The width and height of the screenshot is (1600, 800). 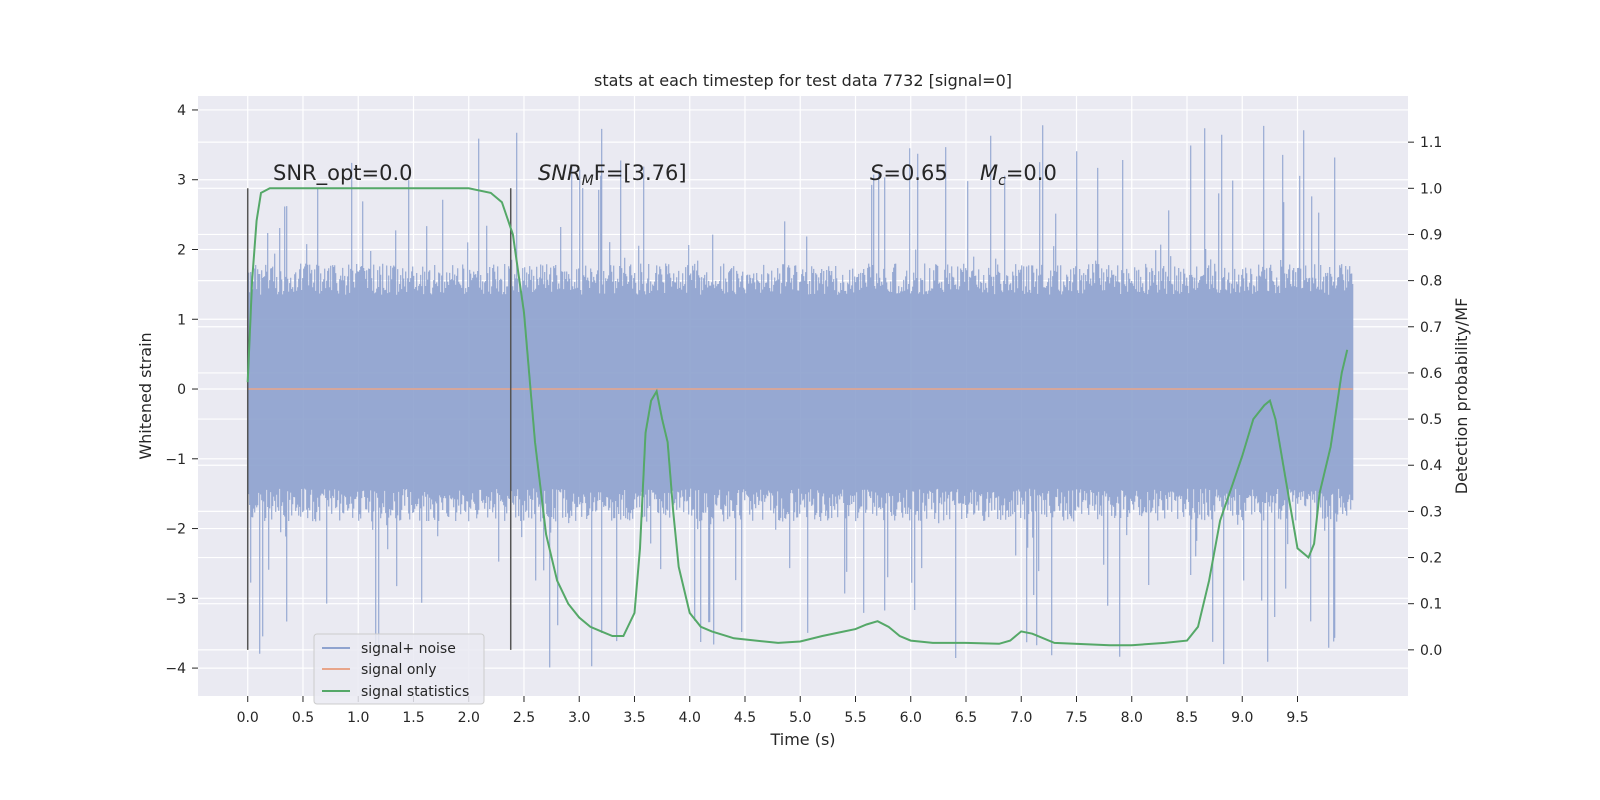 What do you see at coordinates (634, 718) in the screenshot?
I see `x-tick-label: 3.5` at bounding box center [634, 718].